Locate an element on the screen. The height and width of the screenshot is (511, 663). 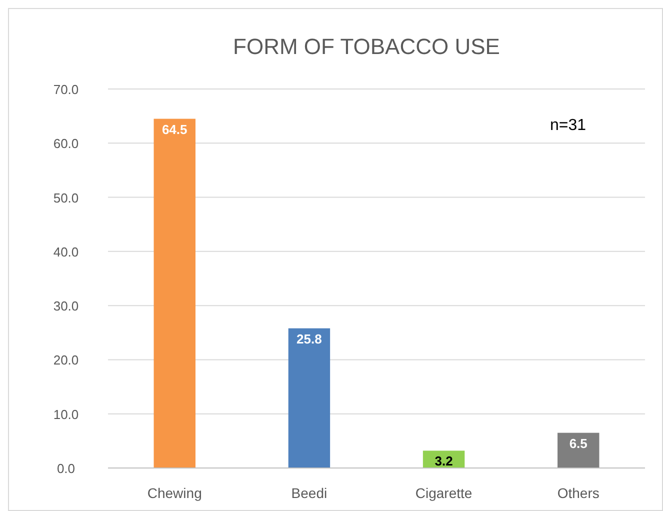
annotation: n=31 is located at coordinates (568, 125).